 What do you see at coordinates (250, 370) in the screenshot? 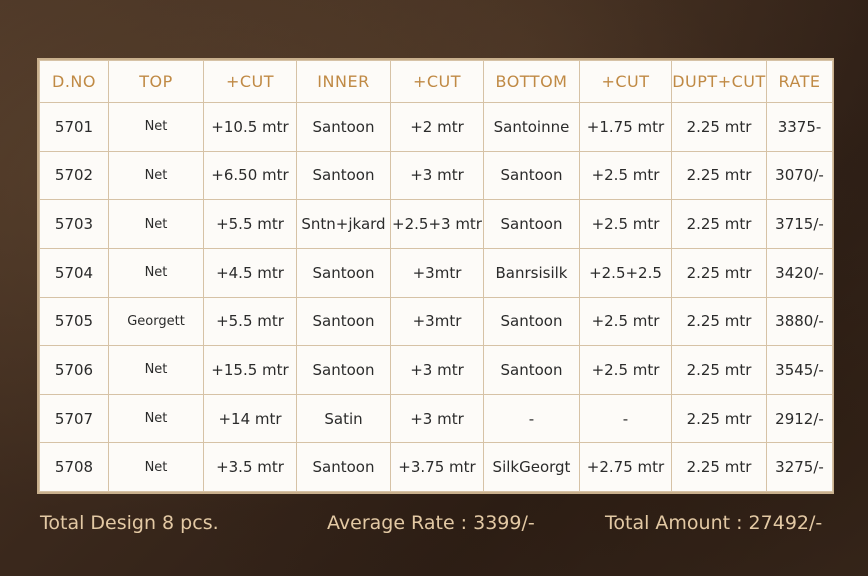
I see `cell-top-cut: +15.5 mtr` at bounding box center [250, 370].